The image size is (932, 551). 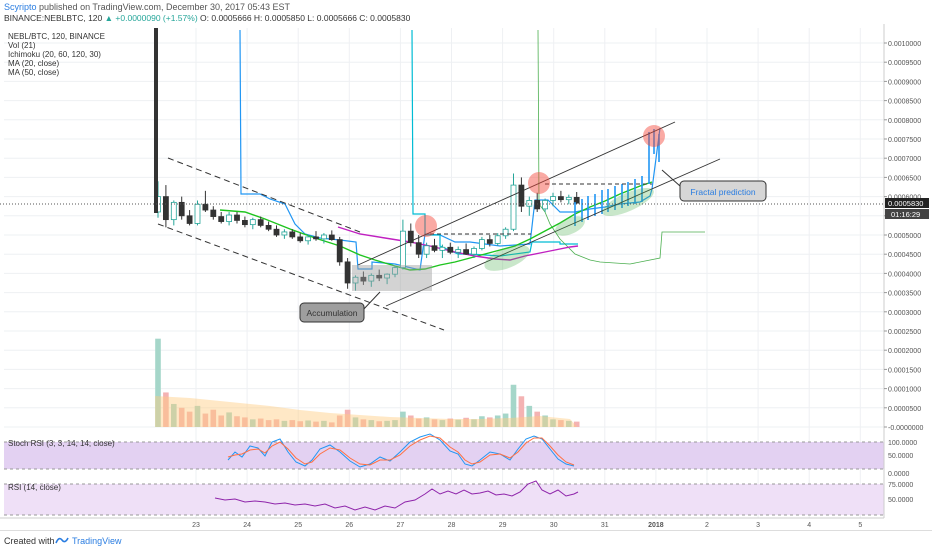 I want to click on time-axis: 23 24 25 26 27 28 29 30 31 2018 2 3 4 5, so click(x=527, y=525).